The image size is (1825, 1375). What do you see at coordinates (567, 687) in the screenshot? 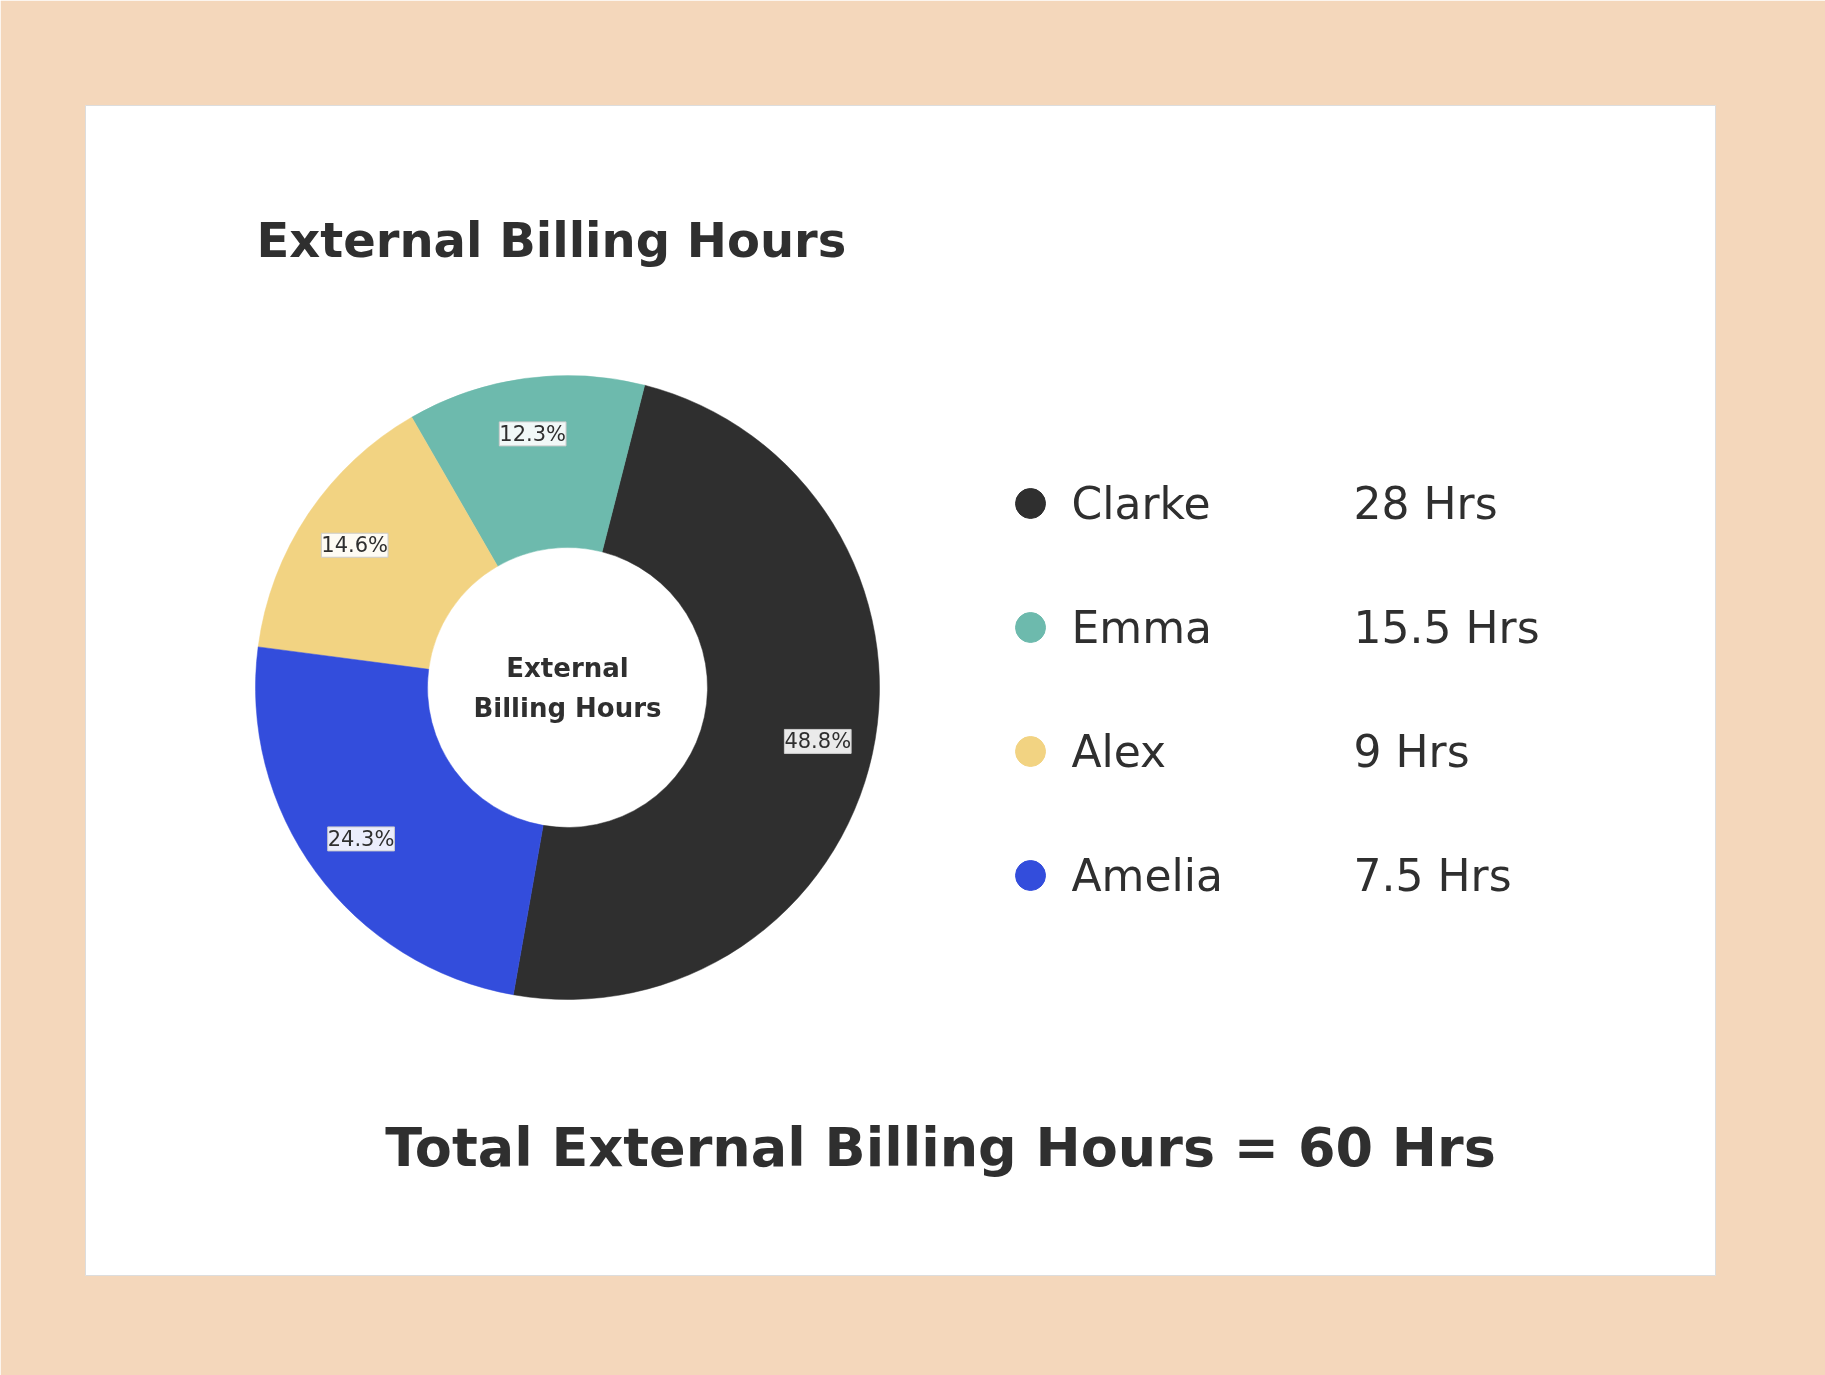
I see `text: External Billing Hours` at bounding box center [567, 687].